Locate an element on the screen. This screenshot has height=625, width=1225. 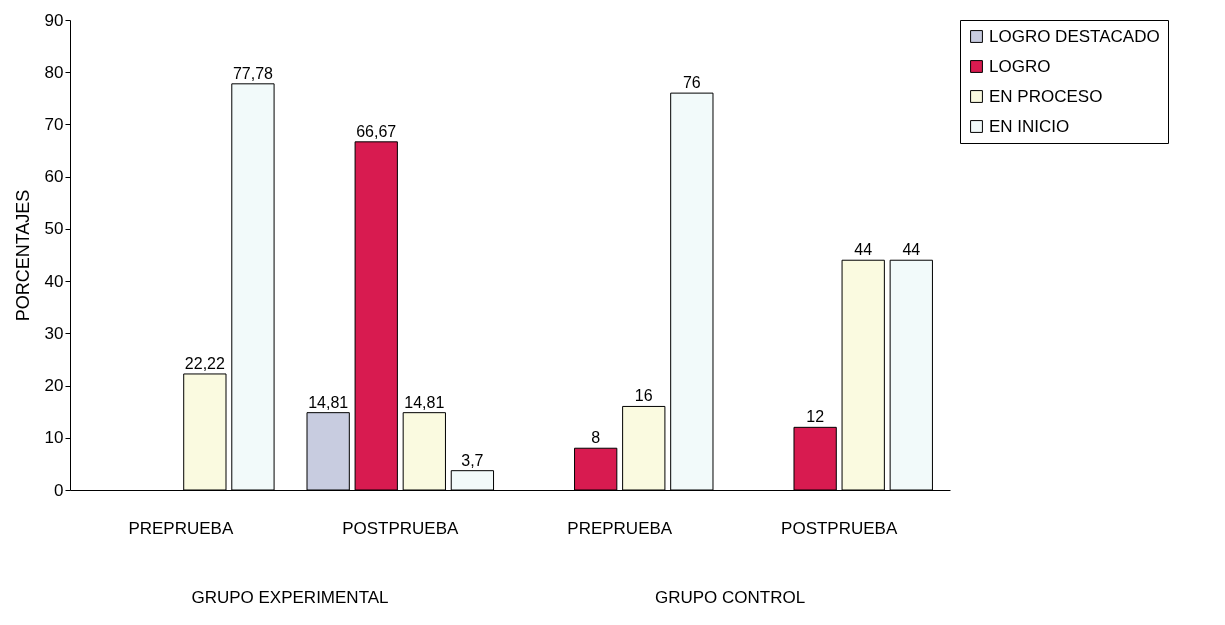
y-tick-label: 0 is located at coordinates (59, 490).